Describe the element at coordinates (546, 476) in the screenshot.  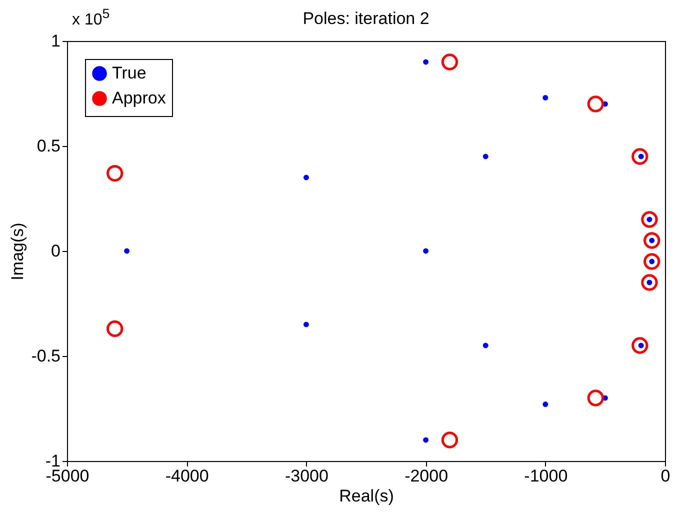
I see `x-tick-label: -1000` at that location.